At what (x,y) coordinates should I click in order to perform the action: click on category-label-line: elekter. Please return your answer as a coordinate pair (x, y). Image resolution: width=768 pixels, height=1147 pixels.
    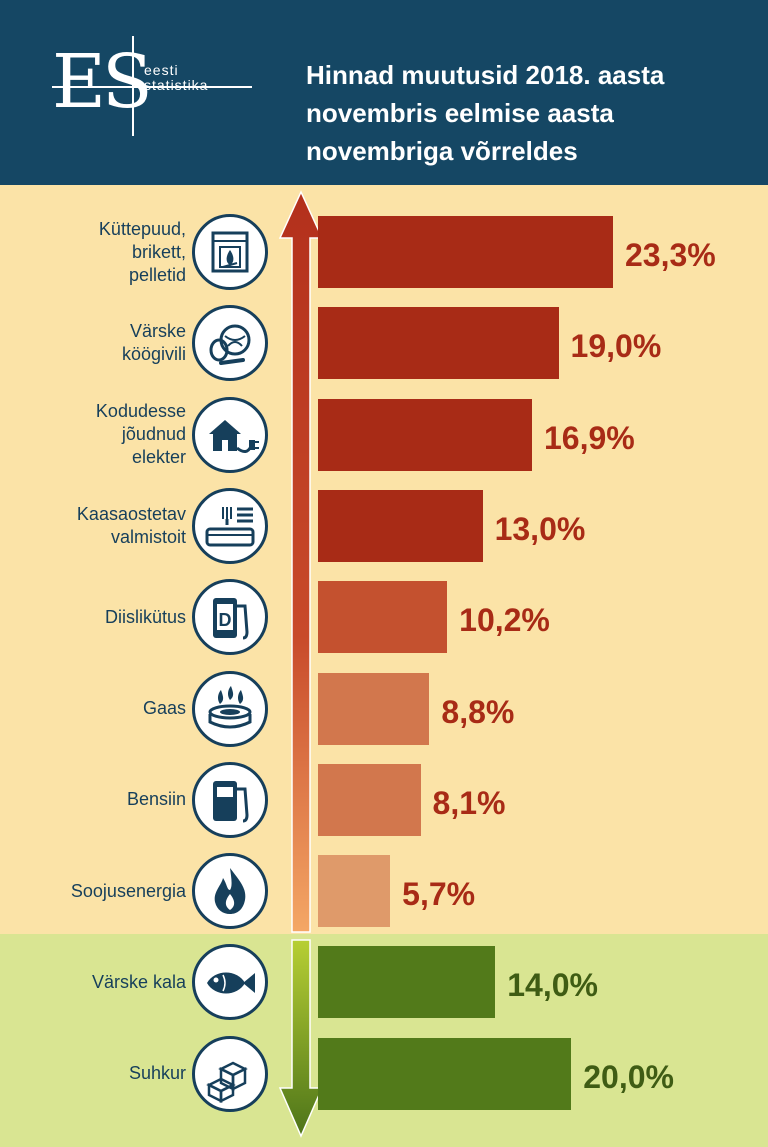
    Looking at the image, I should click on (158, 457).